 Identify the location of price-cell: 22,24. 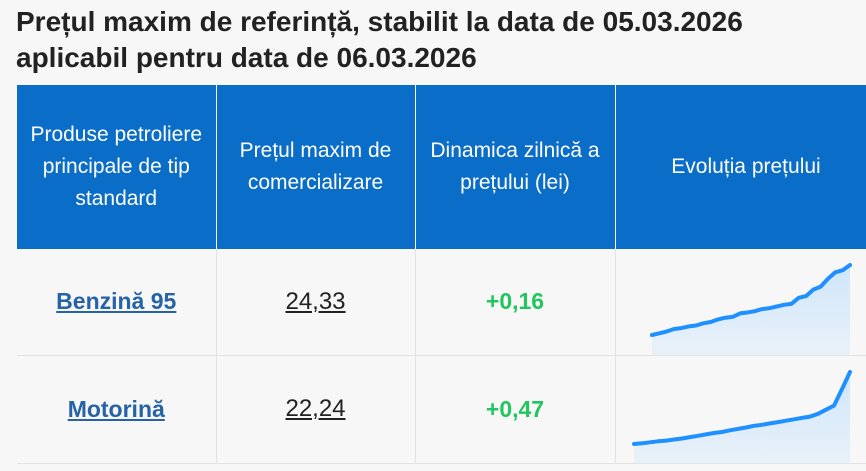
(316, 409).